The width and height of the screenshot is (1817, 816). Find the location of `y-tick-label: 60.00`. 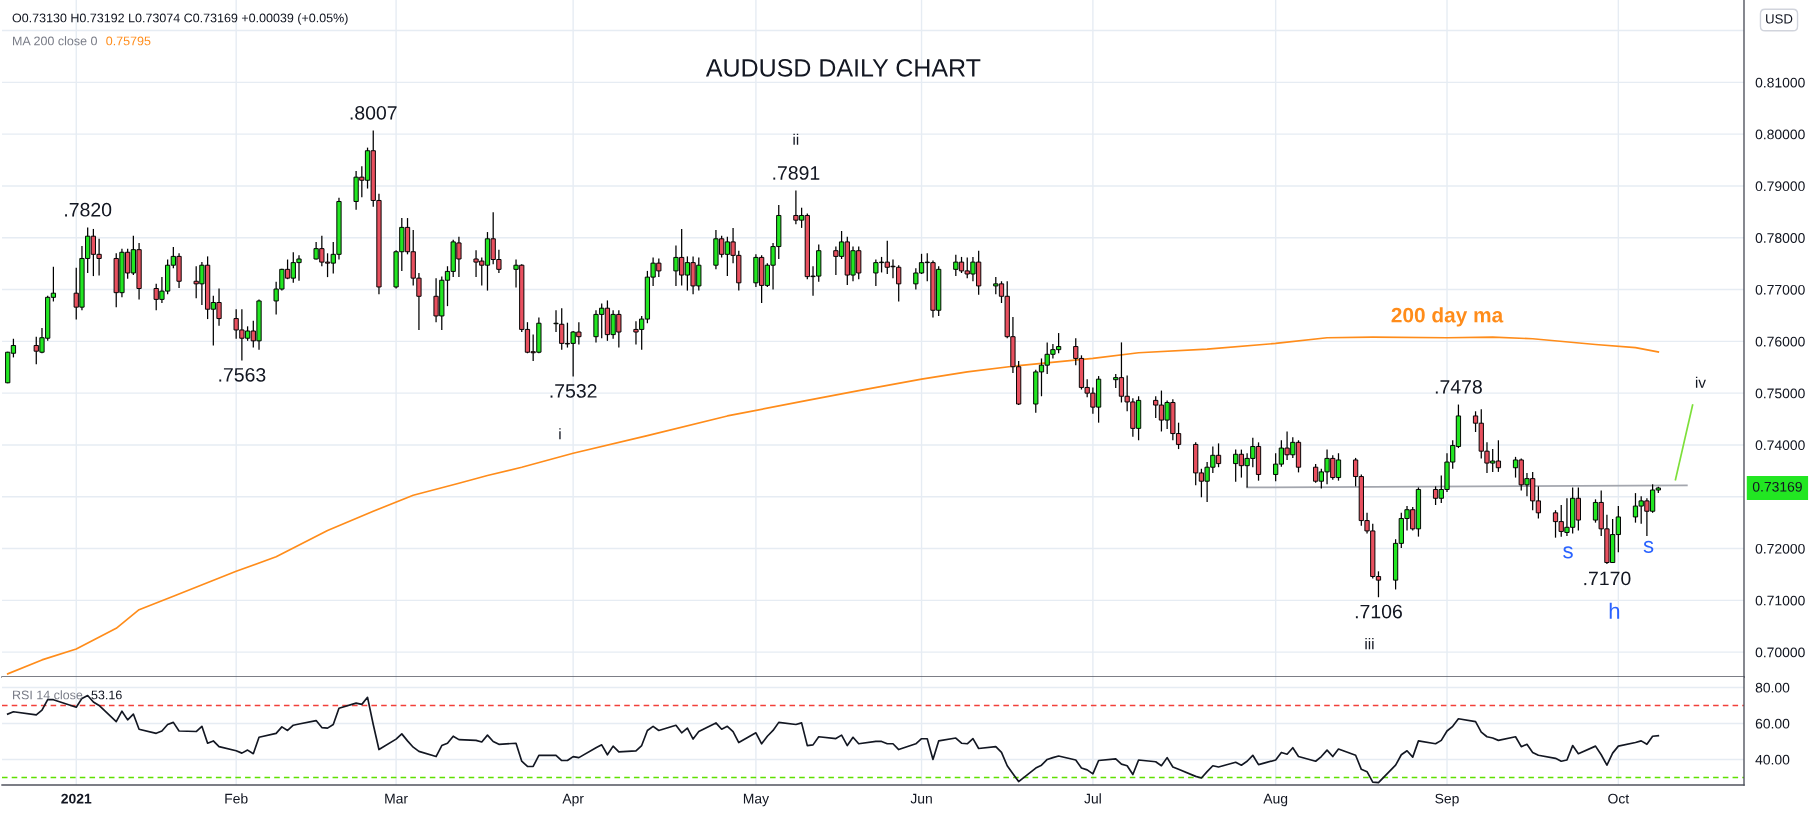

y-tick-label: 60.00 is located at coordinates (1772, 723).